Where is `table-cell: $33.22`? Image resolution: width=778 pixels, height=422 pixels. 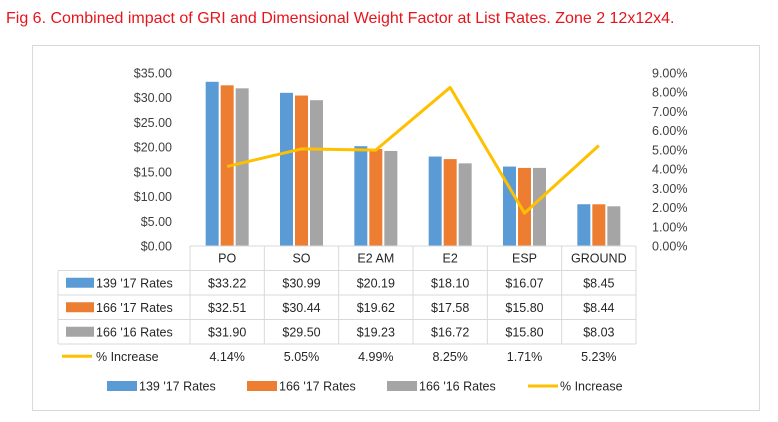 table-cell: $33.22 is located at coordinates (227, 283).